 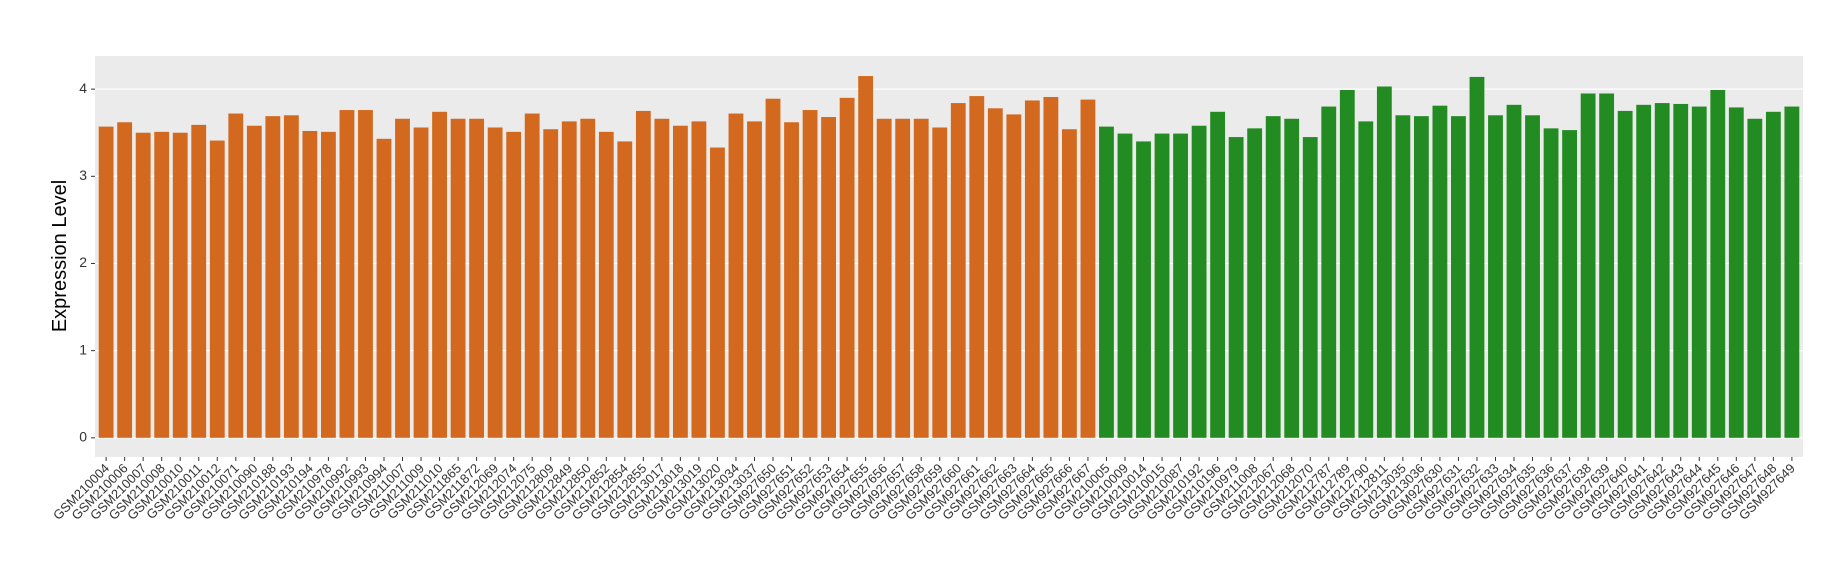 What do you see at coordinates (83, 349) in the screenshot?
I see `y-tick-label: 1` at bounding box center [83, 349].